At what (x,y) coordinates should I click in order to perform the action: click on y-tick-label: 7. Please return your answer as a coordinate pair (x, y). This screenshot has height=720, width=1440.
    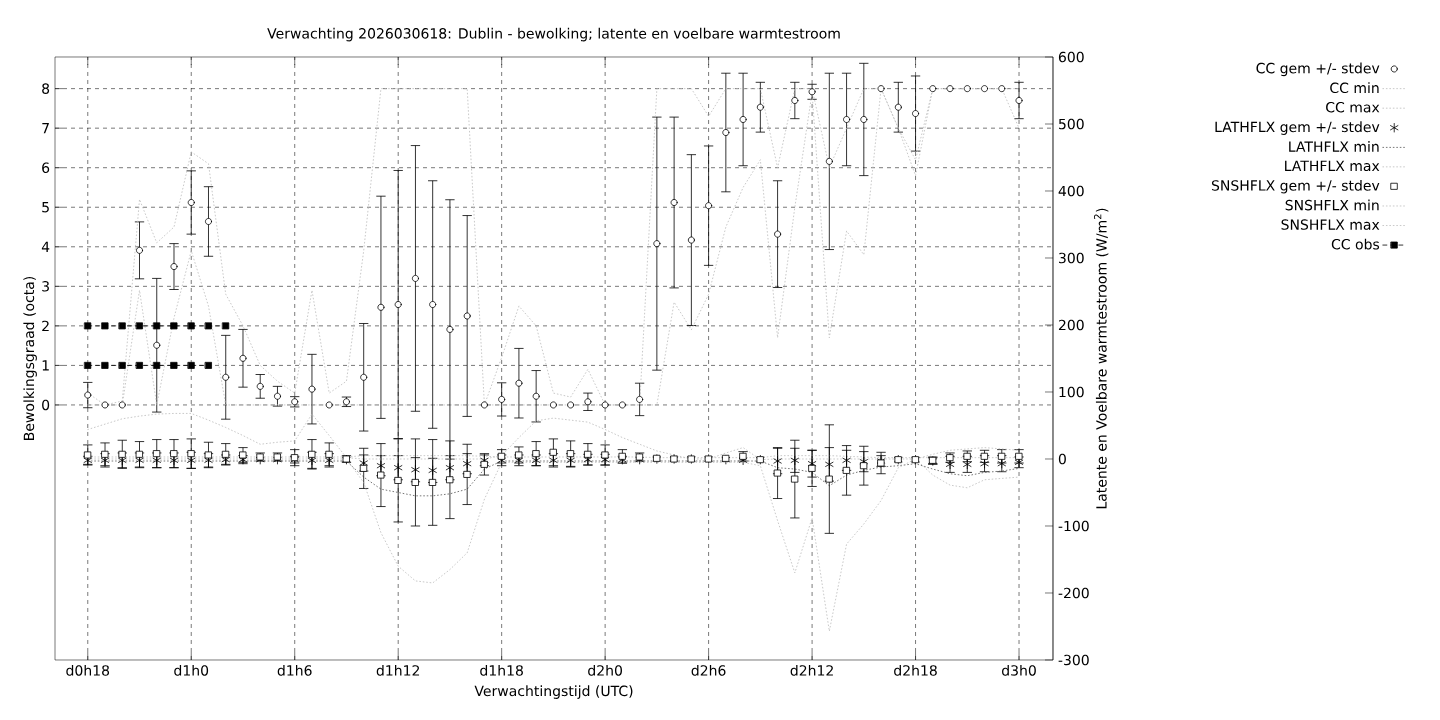
    Looking at the image, I should click on (45, 128).